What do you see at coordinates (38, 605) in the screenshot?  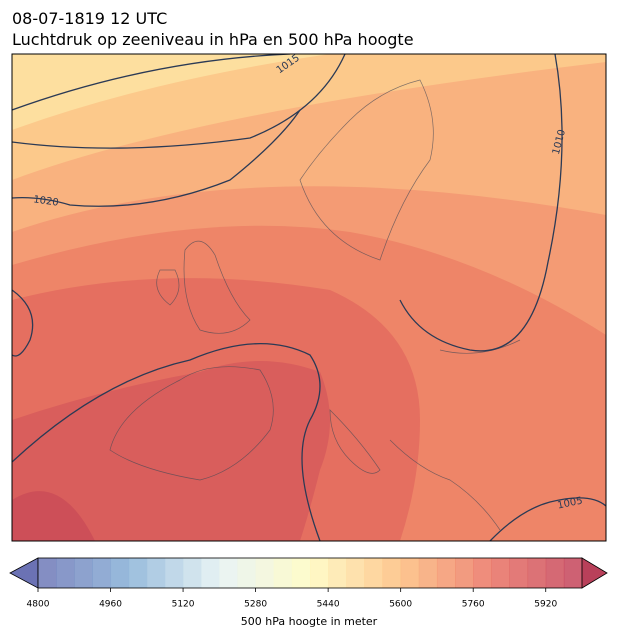 I see `colorbar-tick-label: 4800` at bounding box center [38, 605].